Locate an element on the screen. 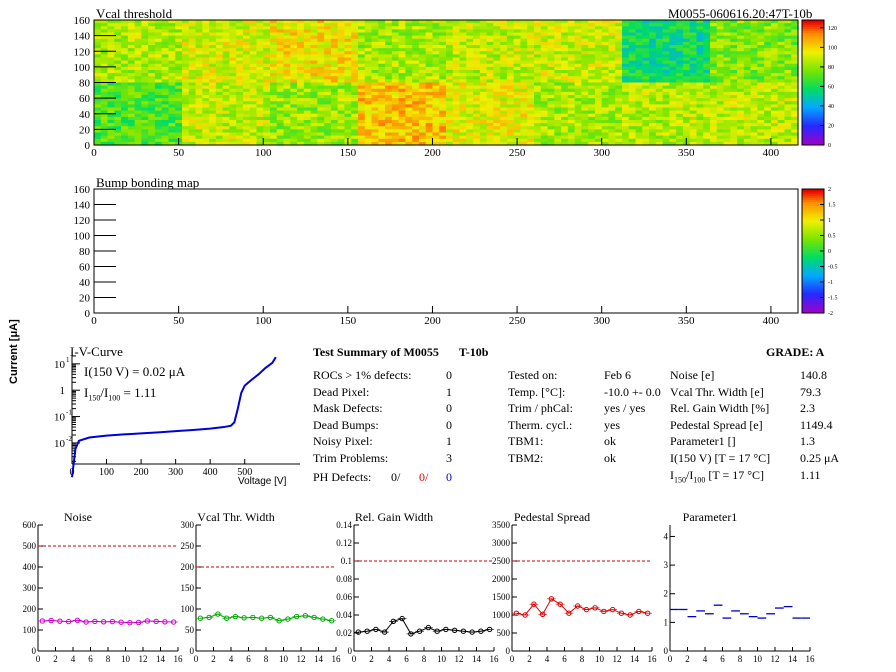 Image resolution: width=896 pixels, height=672 pixels. small-plot-xtick-label: 4 is located at coordinates (547, 659).